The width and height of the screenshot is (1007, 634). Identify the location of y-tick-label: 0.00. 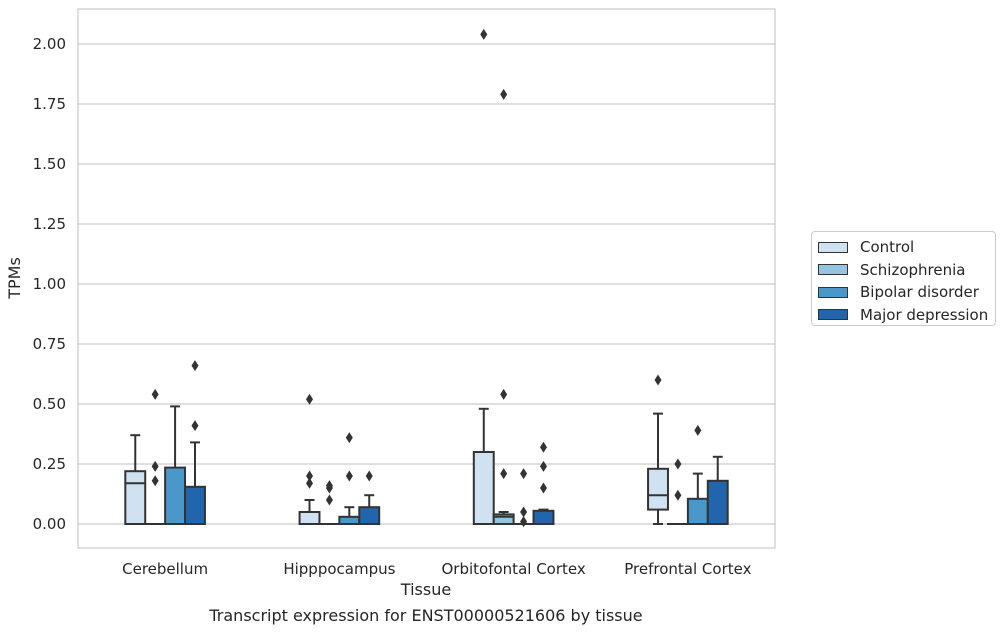
(49, 524).